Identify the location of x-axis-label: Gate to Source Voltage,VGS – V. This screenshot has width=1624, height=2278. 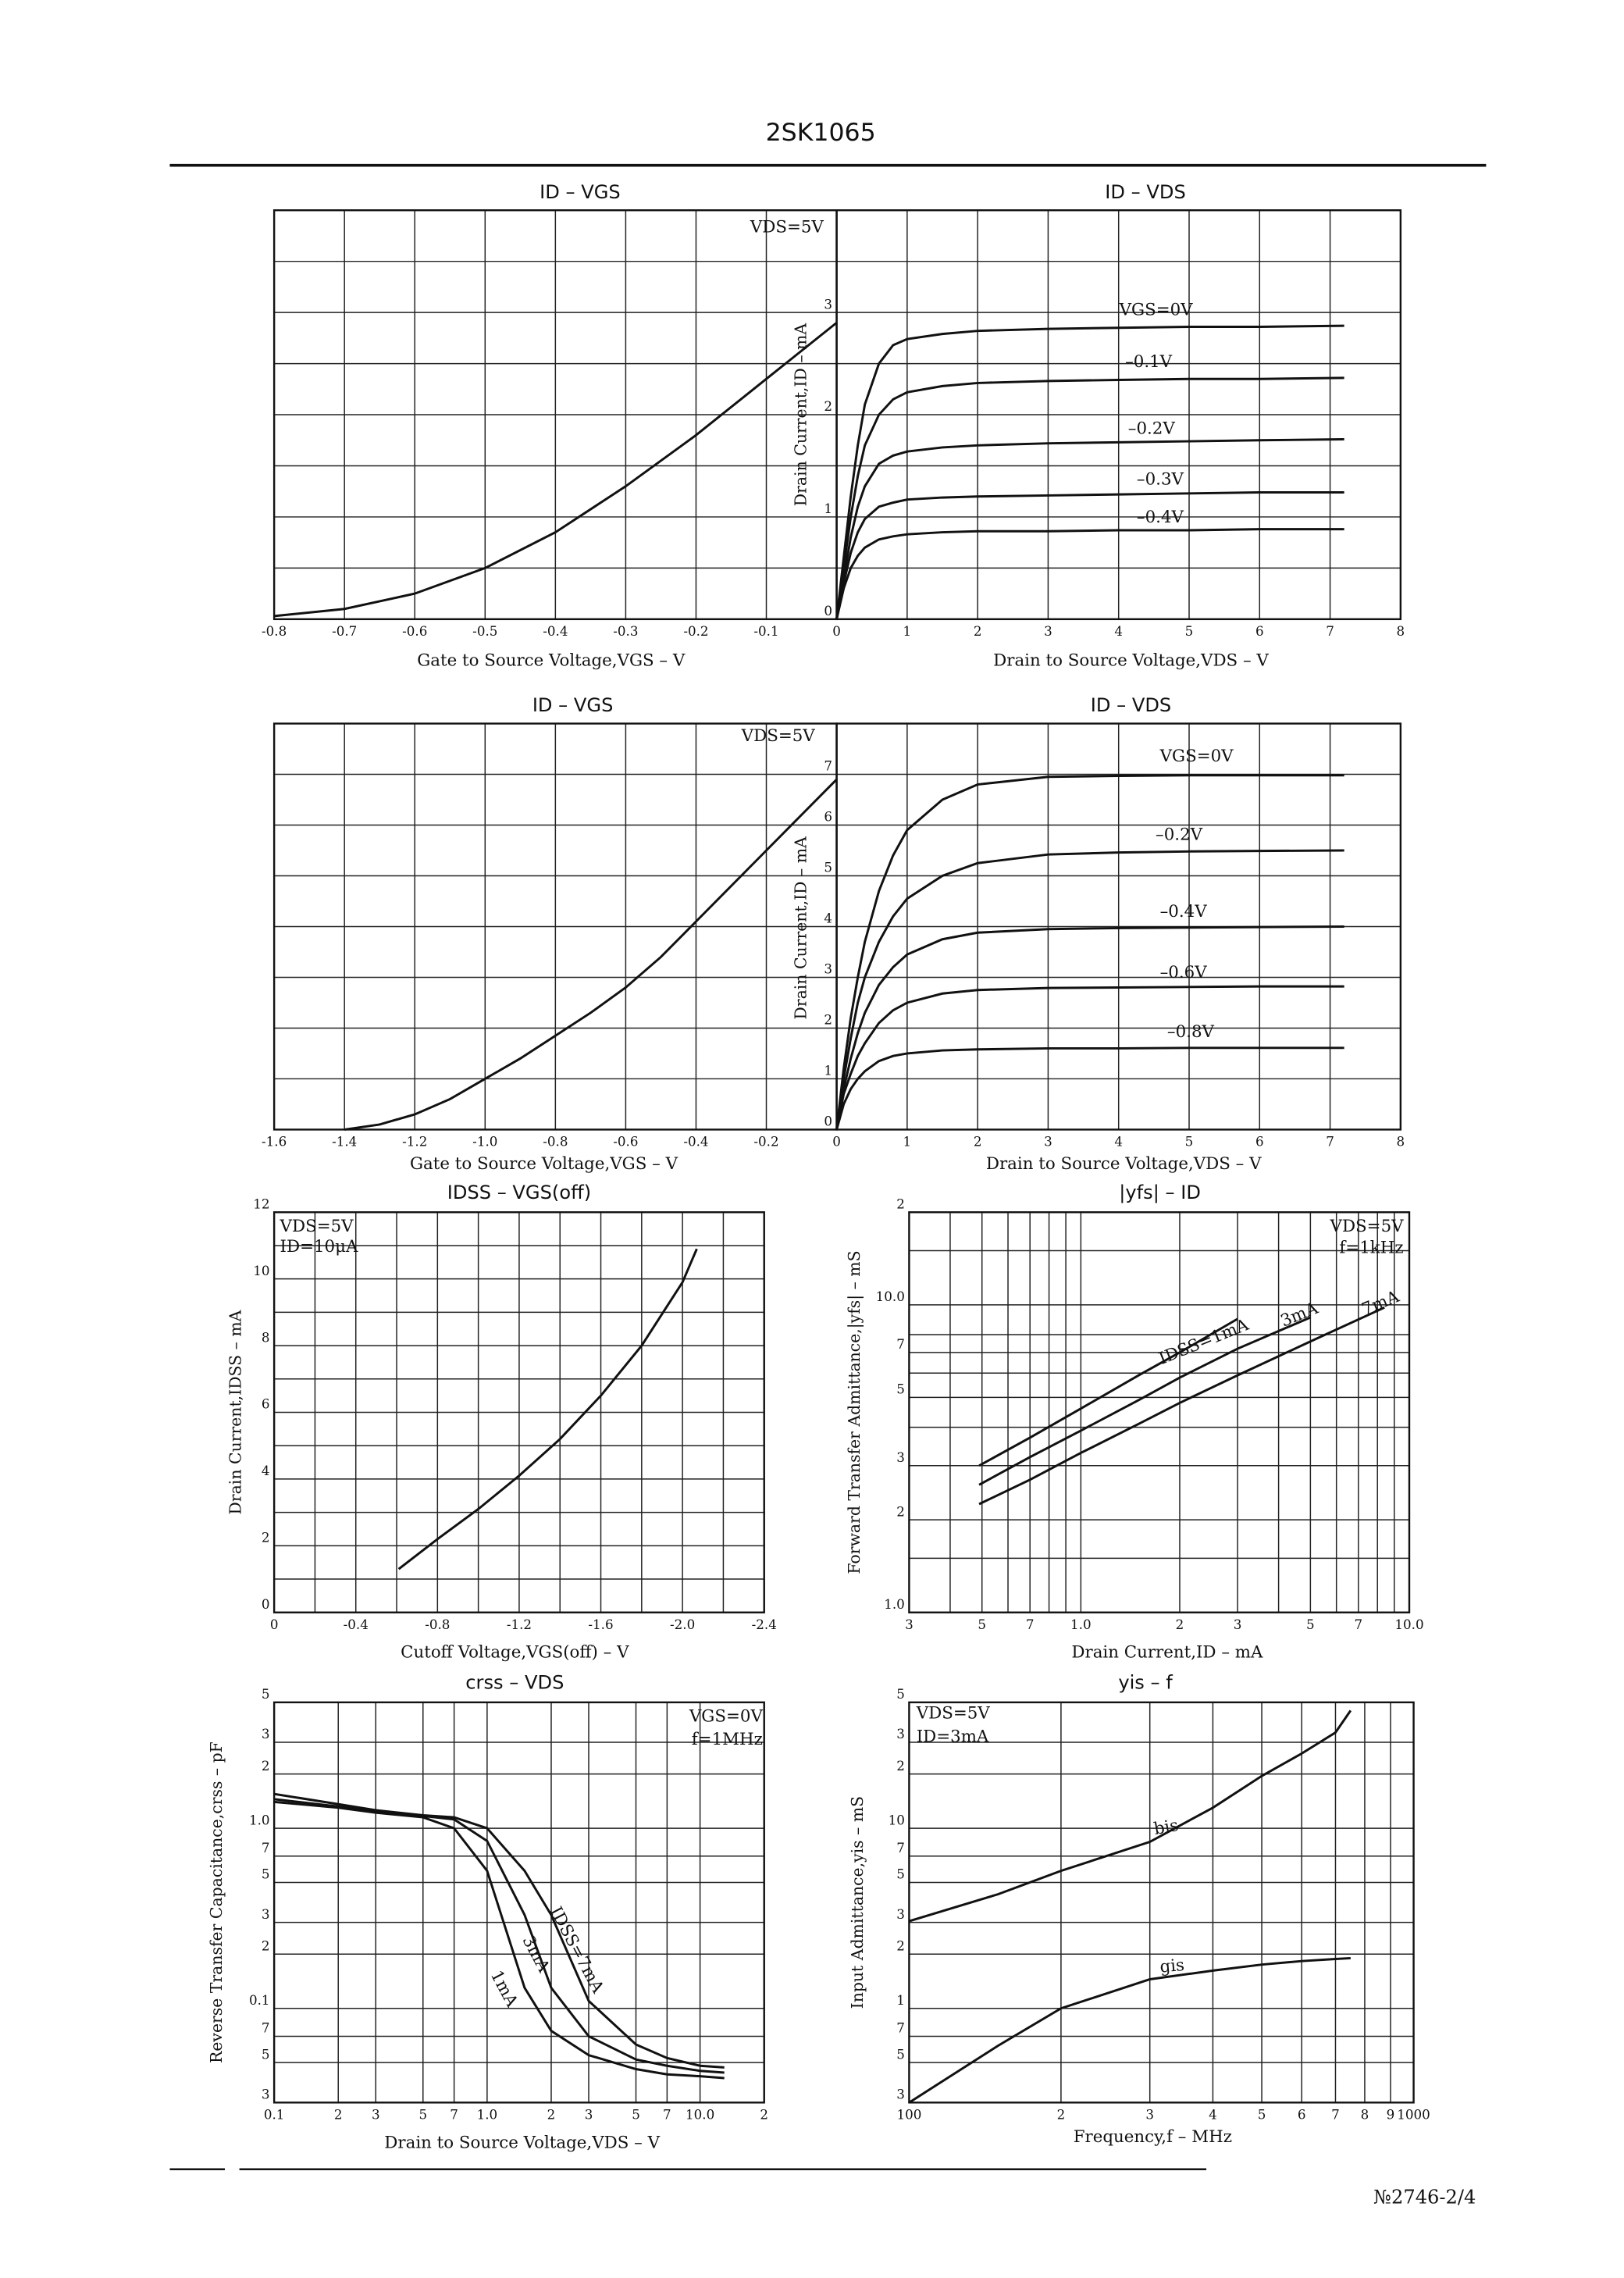
(551, 661).